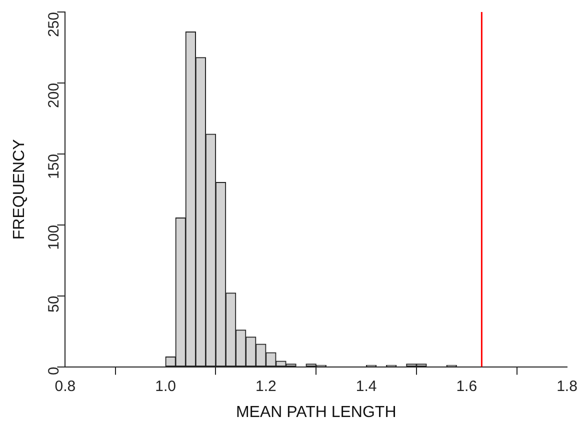  What do you see at coordinates (53, 371) in the screenshot?
I see `y-tick-label: 0` at bounding box center [53, 371].